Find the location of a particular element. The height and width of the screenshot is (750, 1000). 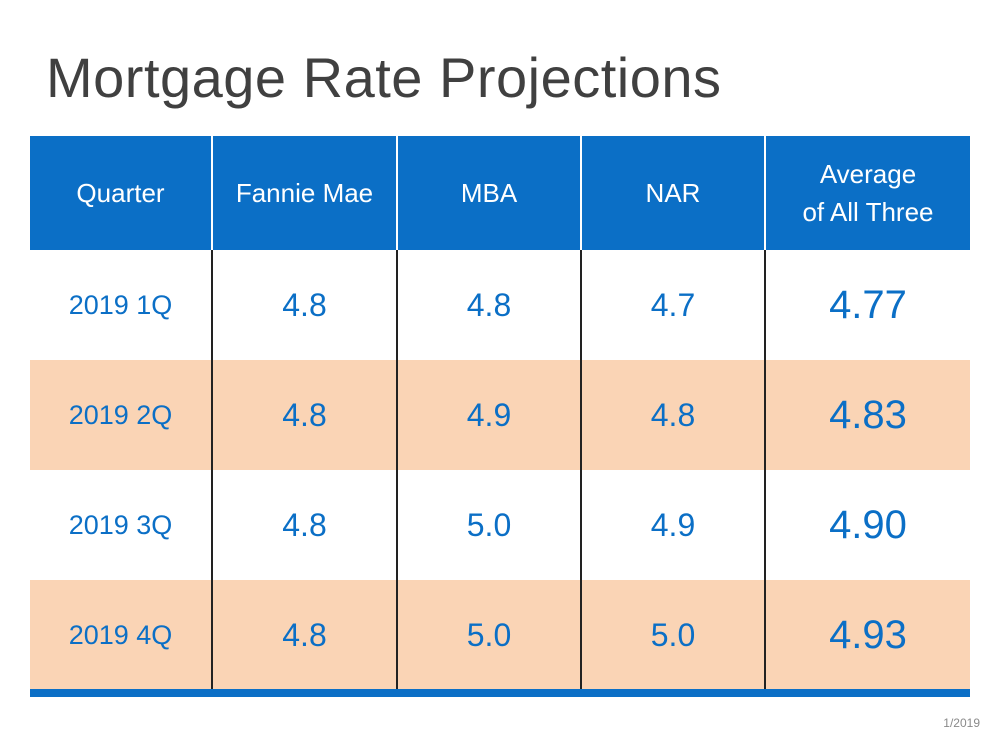

table-row: 2019 2Q 4.8 4.9 4.8 4.83 is located at coordinates (500, 415).